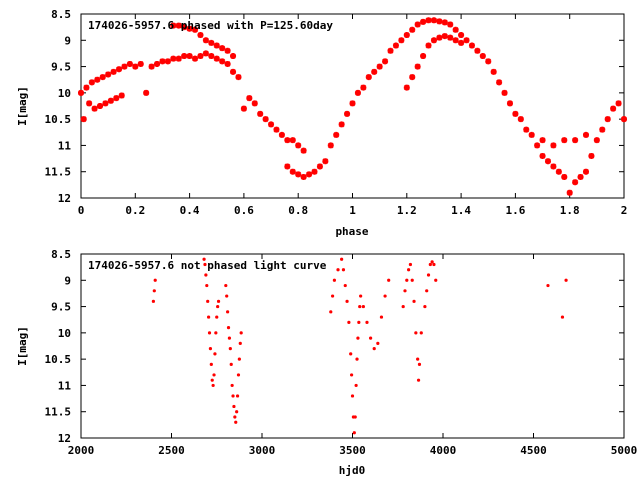 The width and height of the screenshot is (640, 480). What do you see at coordinates (64, 198) in the screenshot?
I see `phased-y-tick-label: 12` at bounding box center [64, 198].